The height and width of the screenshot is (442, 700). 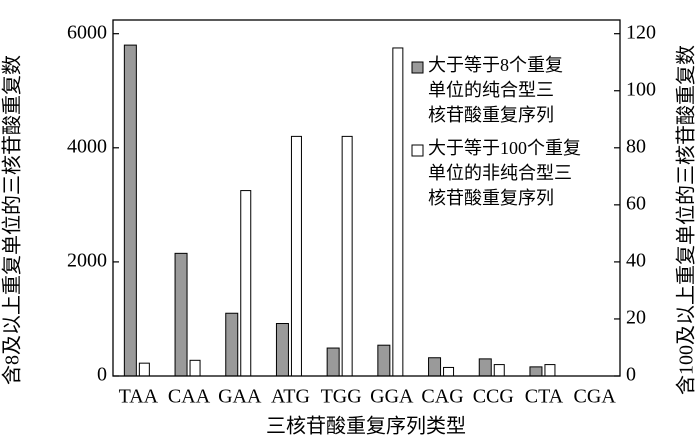 I want to click on y2-tick-label: 0, so click(x=631, y=375).